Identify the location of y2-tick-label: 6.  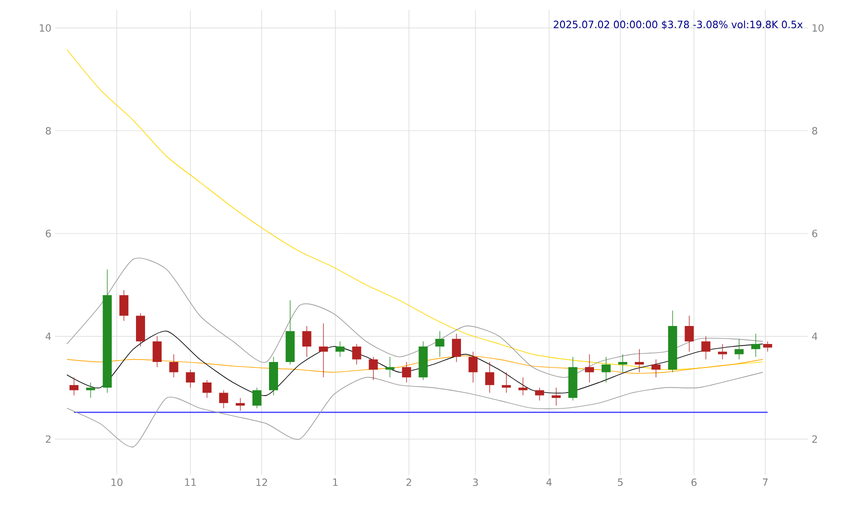
(815, 234).